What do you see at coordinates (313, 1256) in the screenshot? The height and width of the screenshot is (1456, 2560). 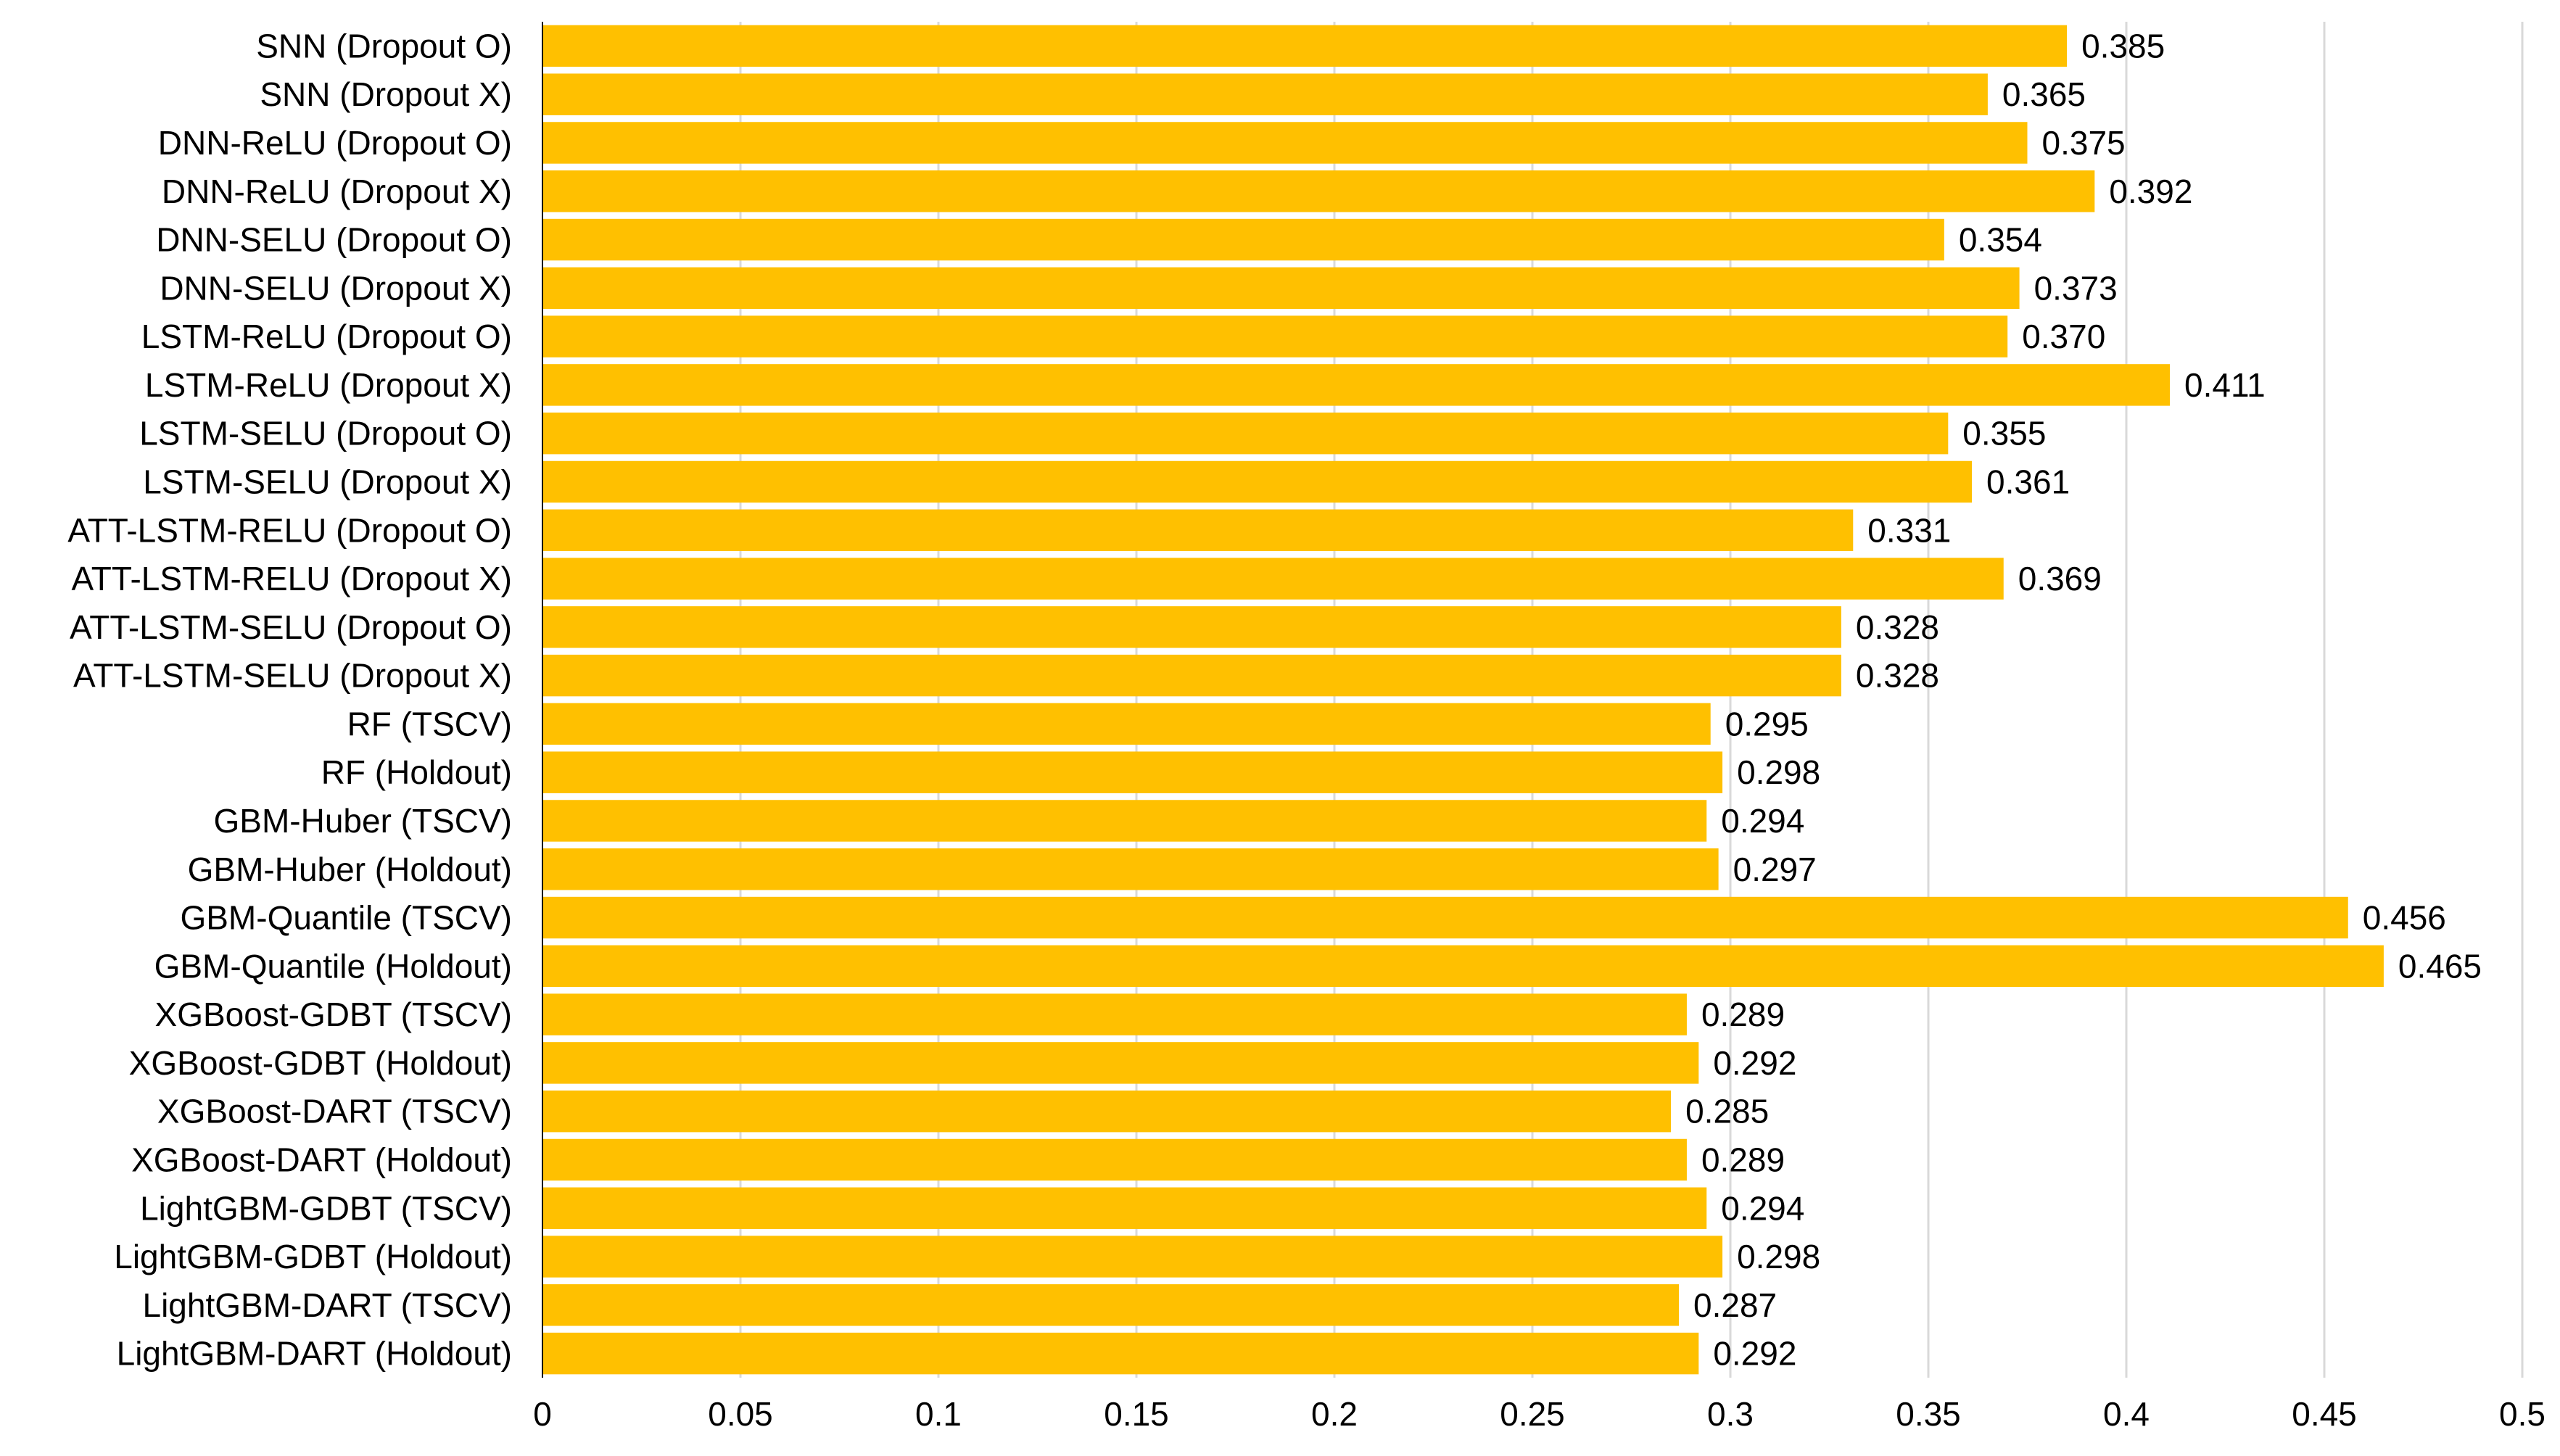 I see `category-label: LightGBM-GDBT (Holdout)` at bounding box center [313, 1256].